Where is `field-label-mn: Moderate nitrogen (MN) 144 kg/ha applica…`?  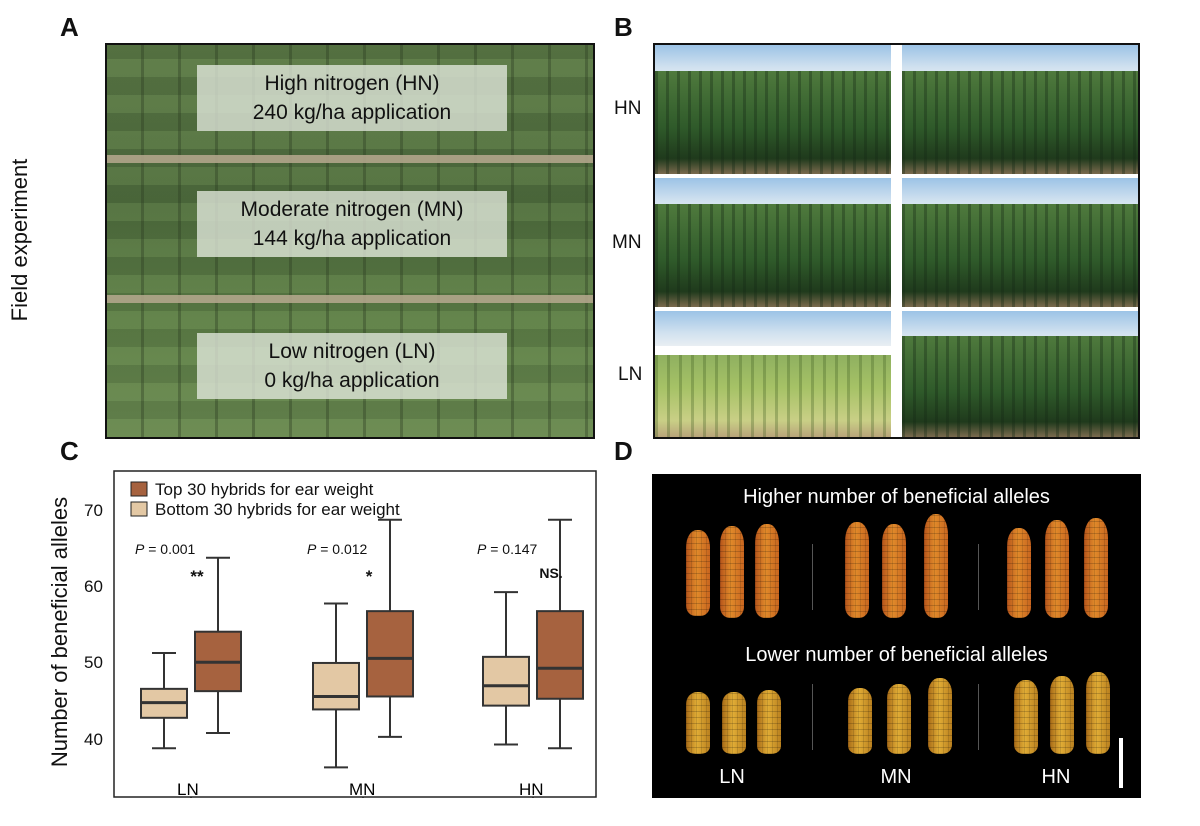
field-label-mn: Moderate nitrogen (MN) 144 kg/ha applica… is located at coordinates (352, 224).